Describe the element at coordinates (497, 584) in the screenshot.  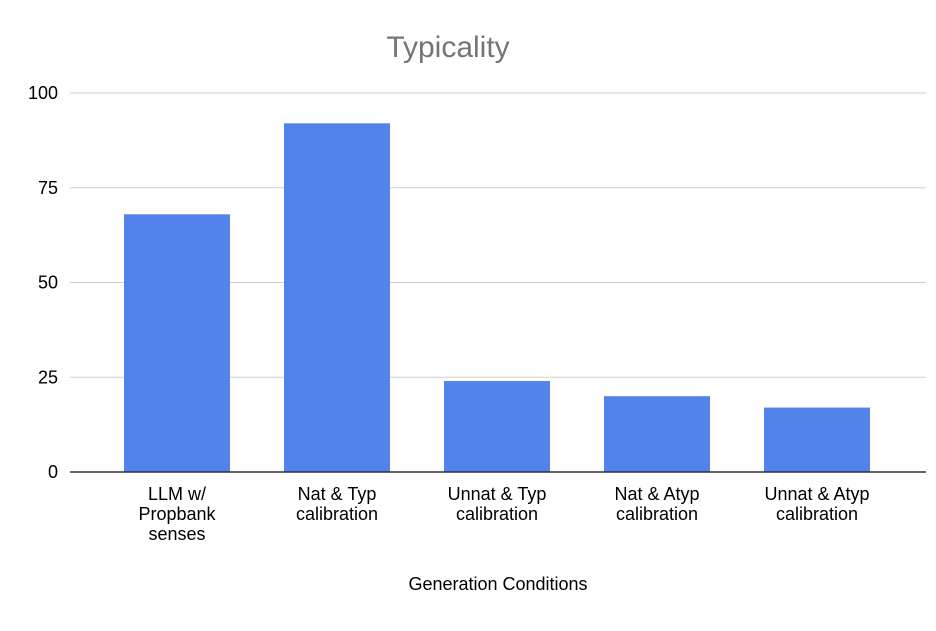
I see `x-axis-title: Generation Conditions` at that location.